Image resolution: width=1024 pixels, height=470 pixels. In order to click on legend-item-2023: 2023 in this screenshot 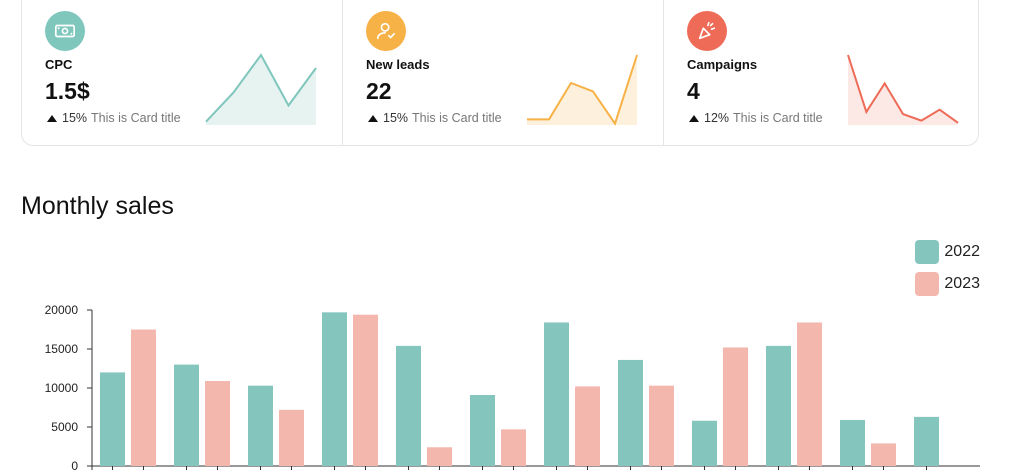, I will do `click(947, 284)`.